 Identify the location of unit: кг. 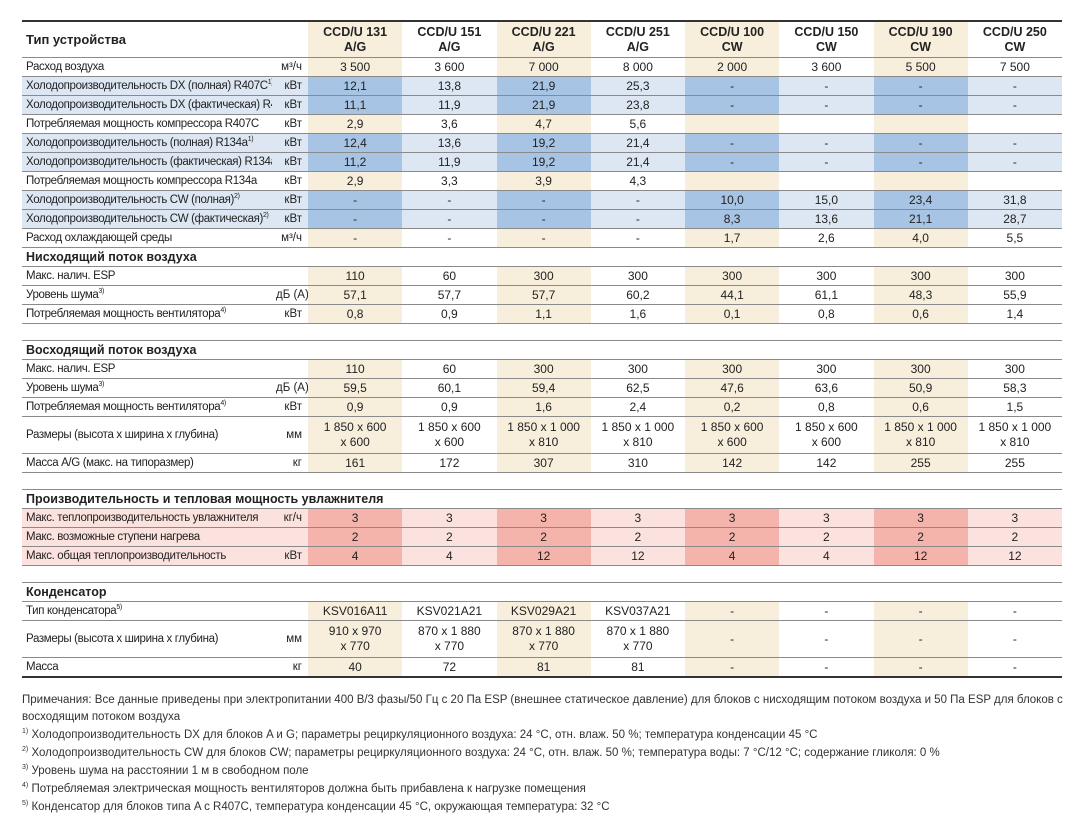
(290, 463).